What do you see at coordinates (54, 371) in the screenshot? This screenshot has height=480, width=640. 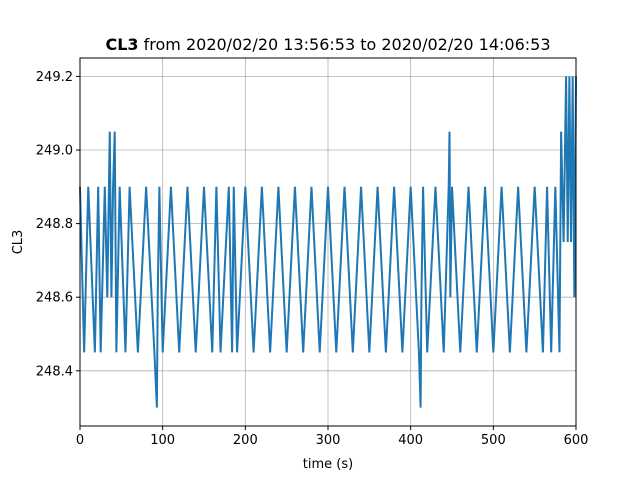 I see `y-tick-label: 248.4` at bounding box center [54, 371].